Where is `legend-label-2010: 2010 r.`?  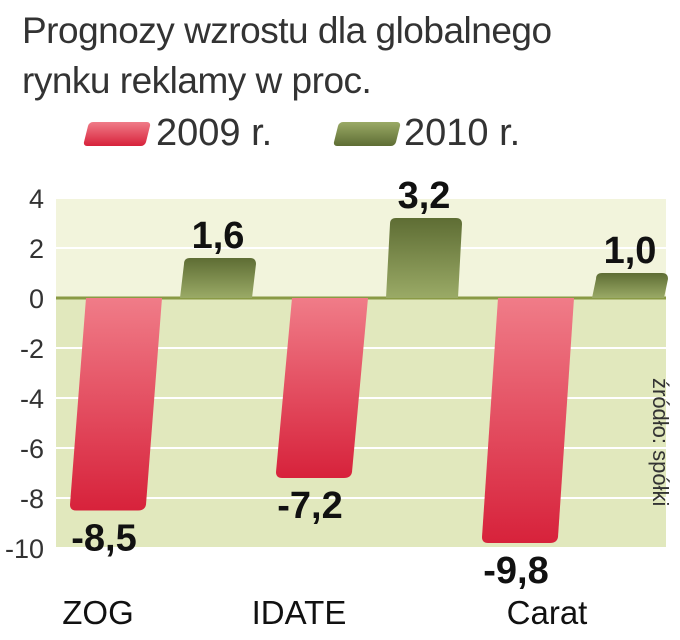
legend-label-2010: 2010 r. is located at coordinates (462, 133).